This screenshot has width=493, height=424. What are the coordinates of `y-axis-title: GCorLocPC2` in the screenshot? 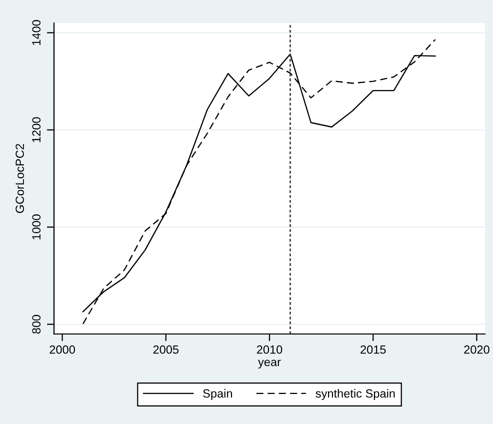 It's located at (20, 179).